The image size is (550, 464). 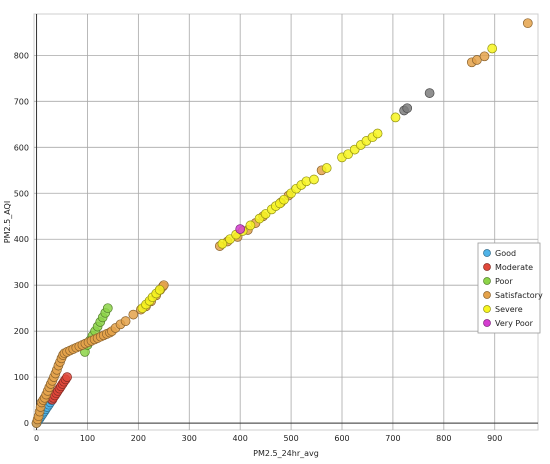 What do you see at coordinates (21, 147) in the screenshot?
I see `y-tick-label: 600` at bounding box center [21, 147].